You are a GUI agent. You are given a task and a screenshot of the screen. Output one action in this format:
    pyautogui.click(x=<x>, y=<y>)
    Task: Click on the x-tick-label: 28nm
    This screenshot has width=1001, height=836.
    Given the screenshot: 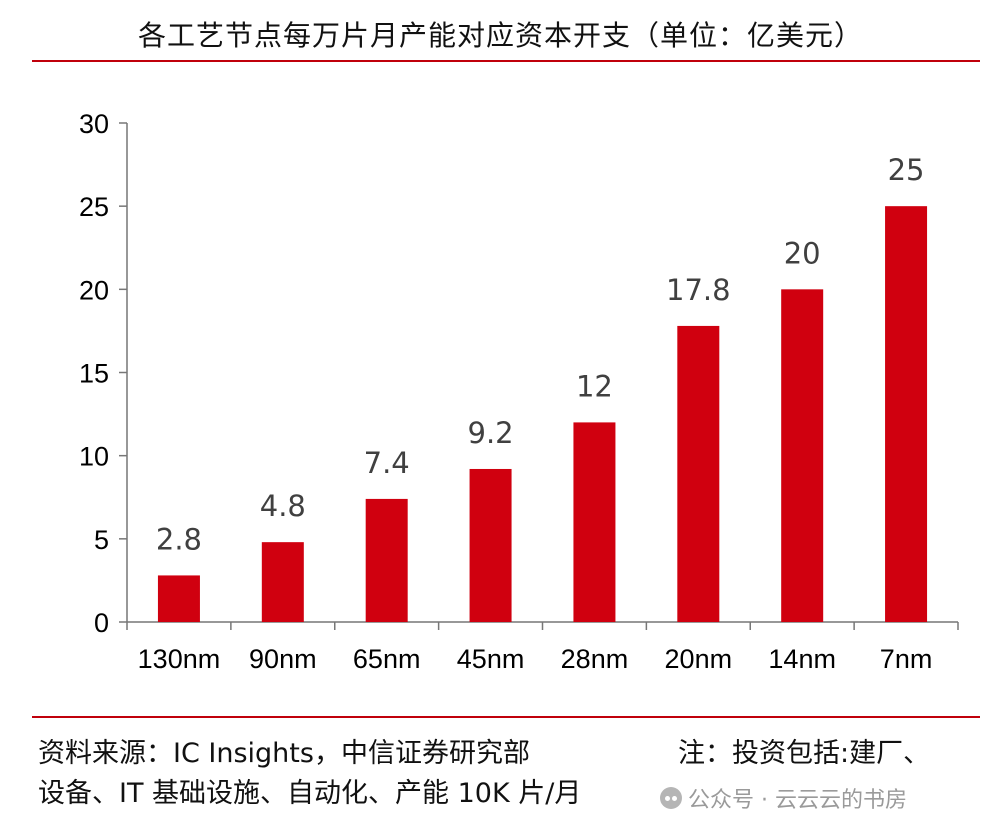 What is the action you would take?
    pyautogui.click(x=595, y=659)
    